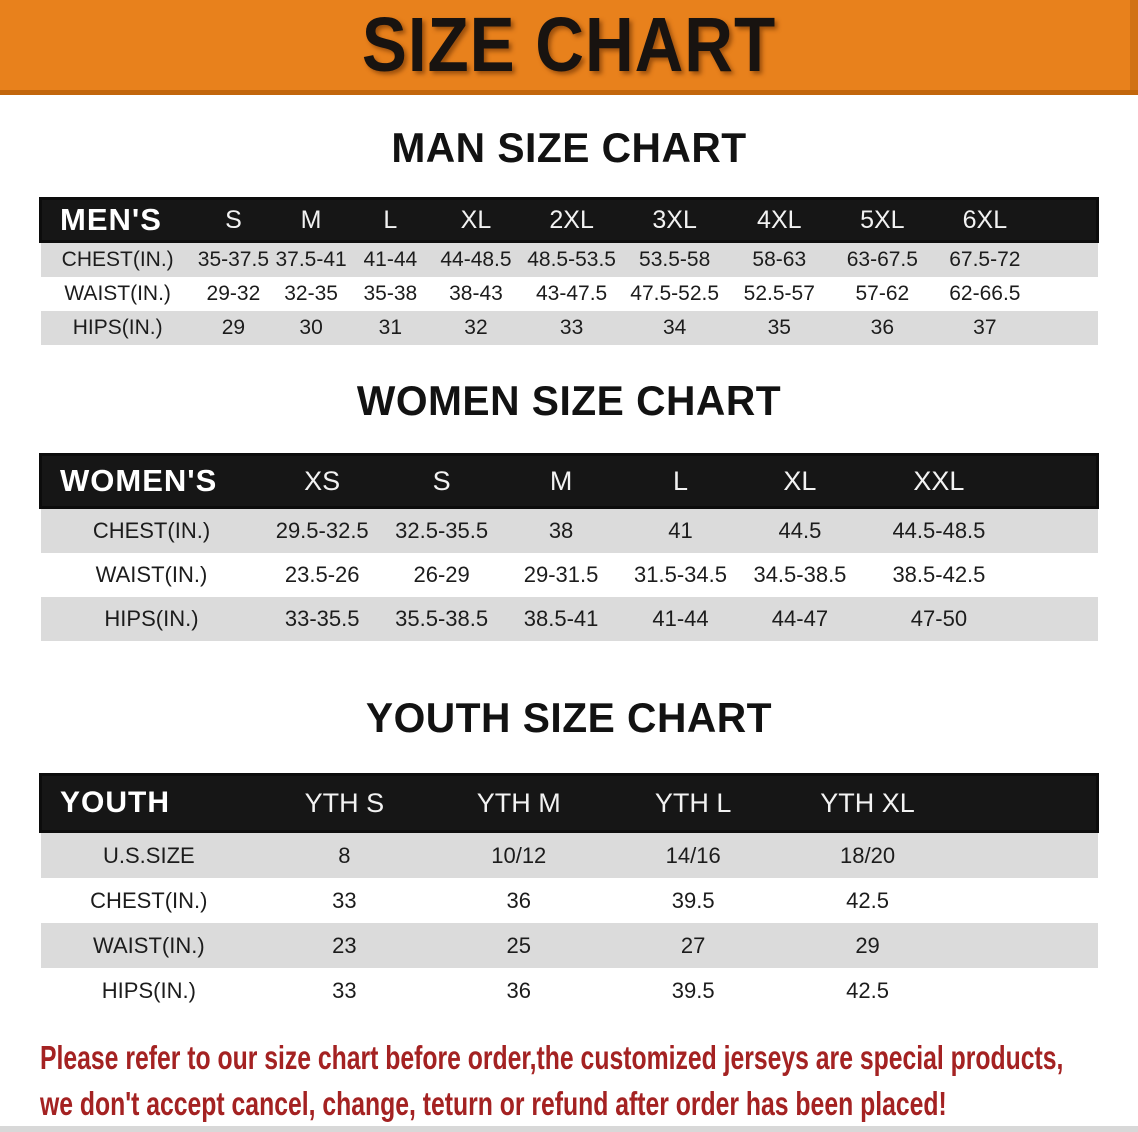  I want to click on size-value: 25, so click(518, 945).